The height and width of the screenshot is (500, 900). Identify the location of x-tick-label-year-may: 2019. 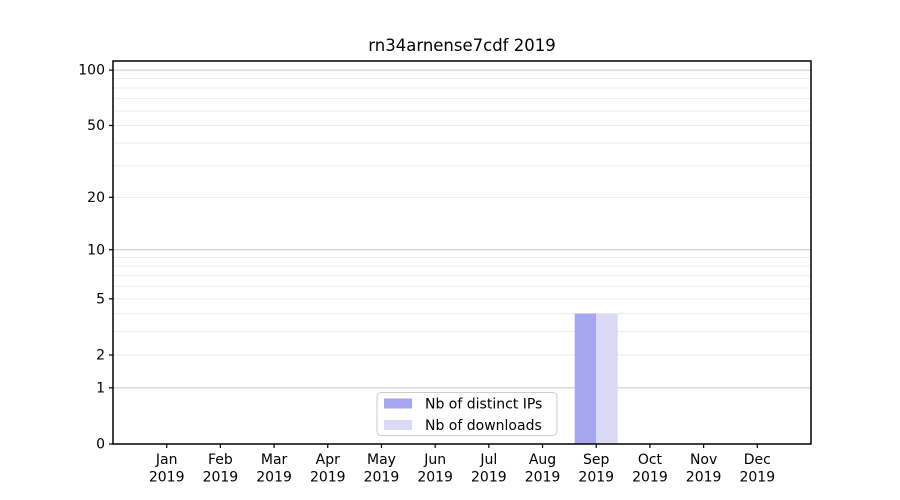
(382, 478).